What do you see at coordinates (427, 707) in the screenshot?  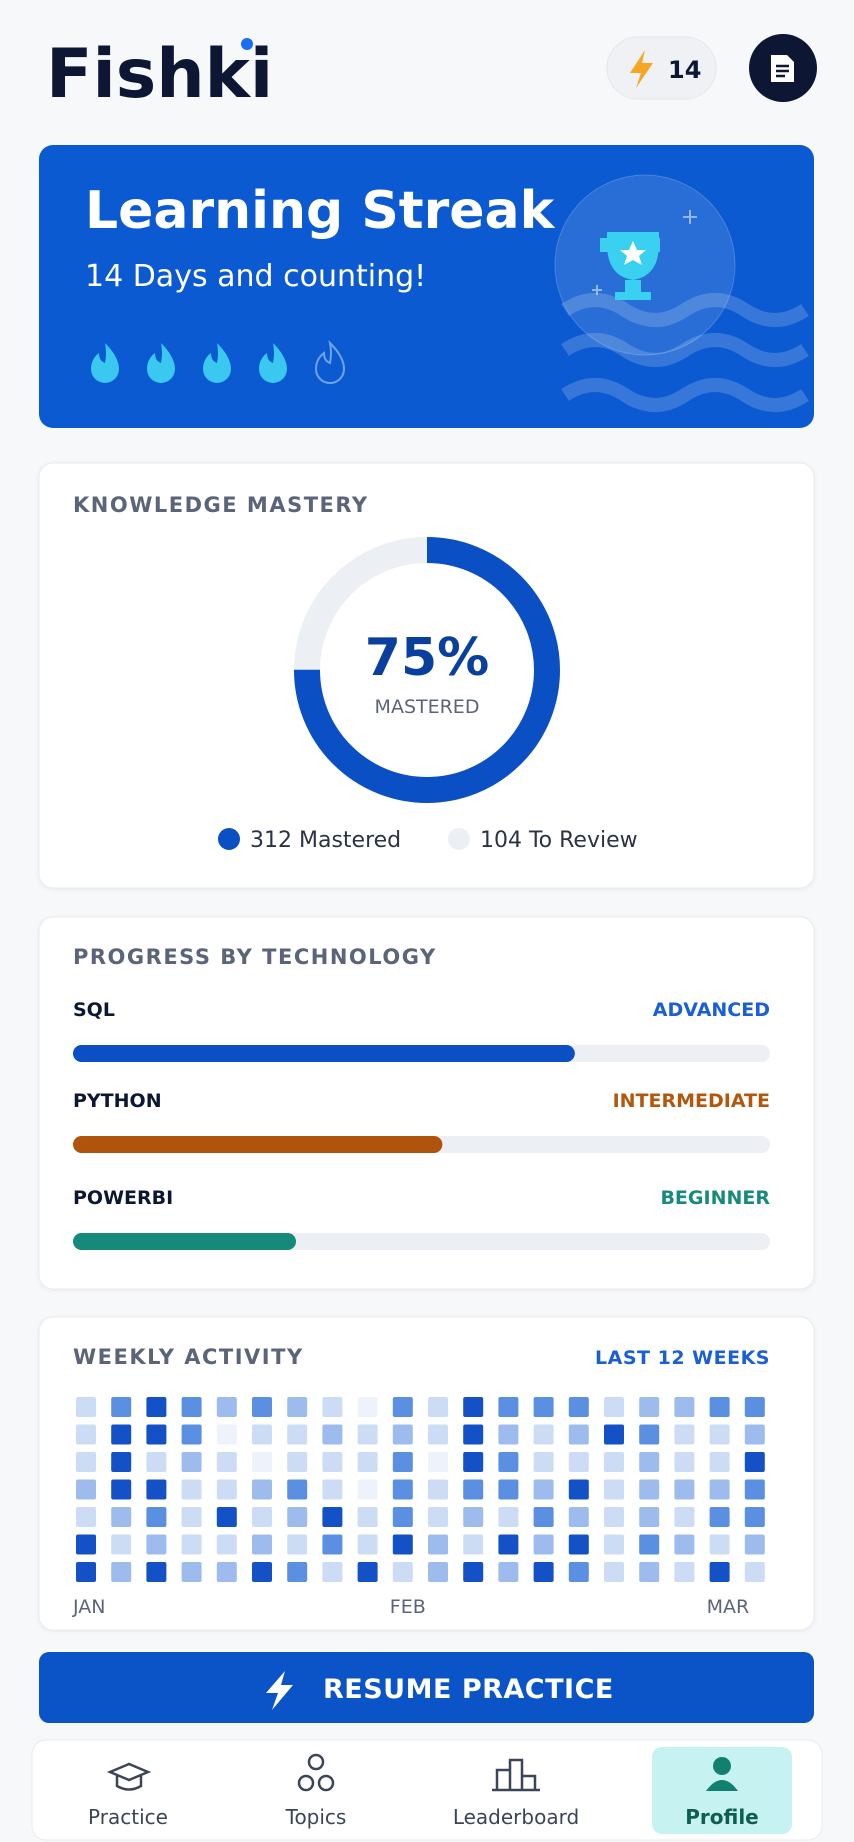 I see `mastery-caption: MASTERED` at bounding box center [427, 707].